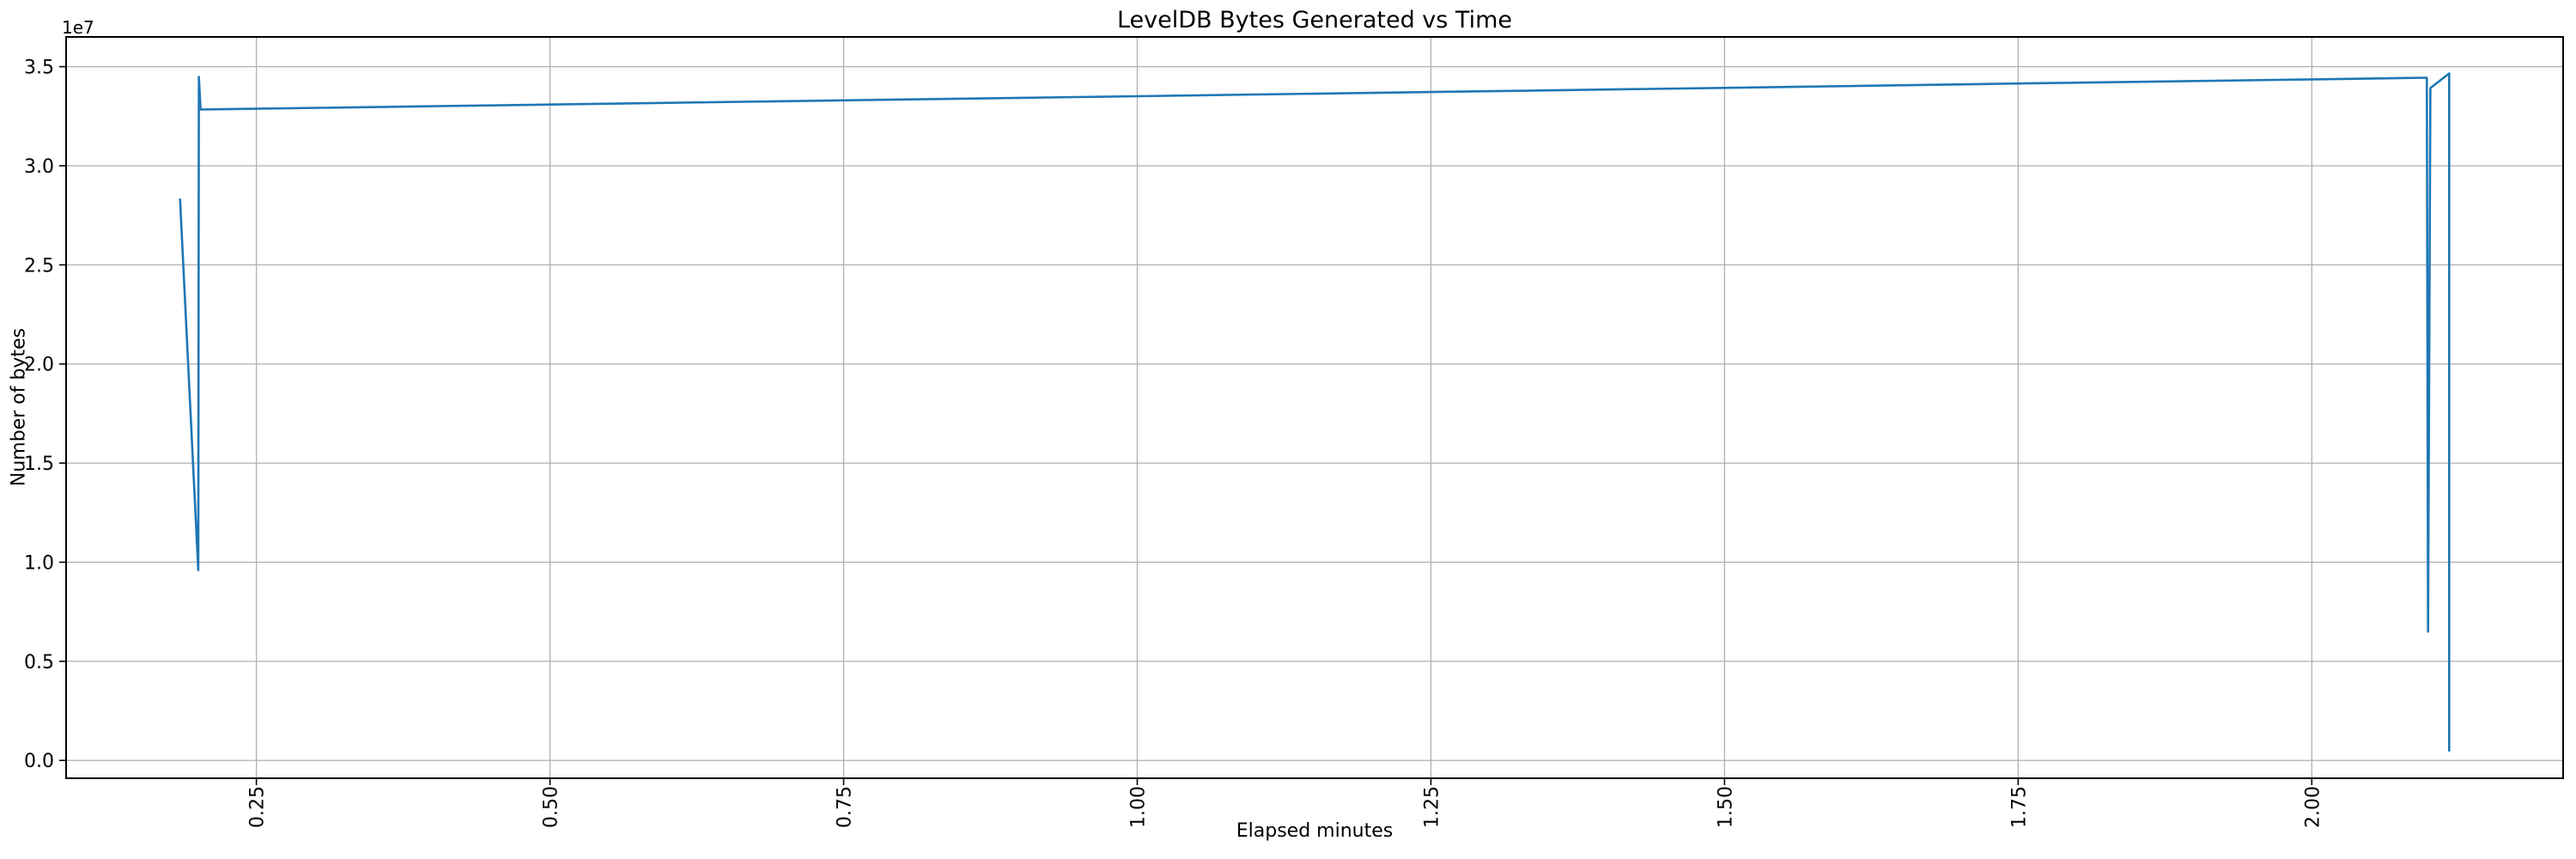  Describe the element at coordinates (2019, 807) in the screenshot. I see `x-tick-label: 1.75` at that location.